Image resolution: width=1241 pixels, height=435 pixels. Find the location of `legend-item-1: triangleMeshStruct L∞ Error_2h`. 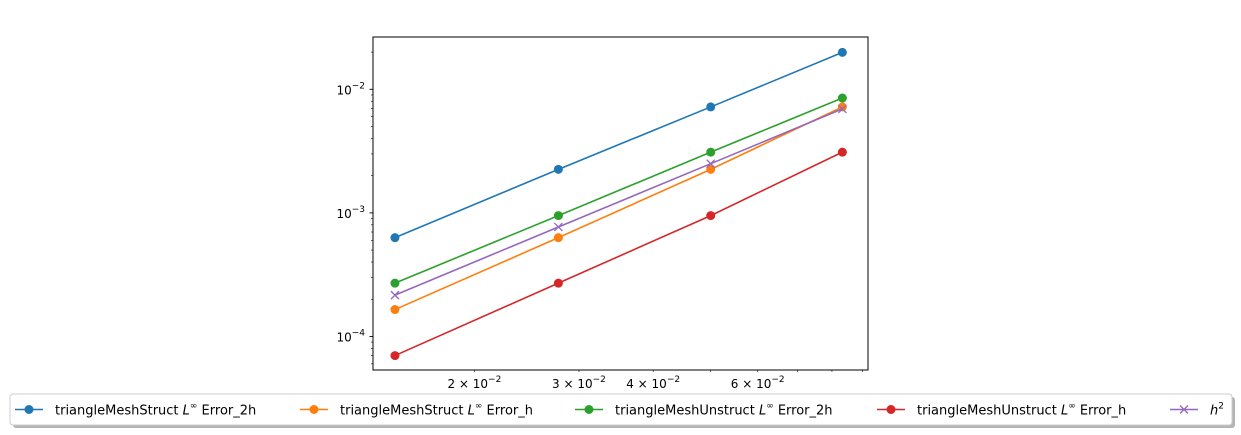

legend-item-1: triangleMeshStruct L∞ Error_2h is located at coordinates (135, 410).